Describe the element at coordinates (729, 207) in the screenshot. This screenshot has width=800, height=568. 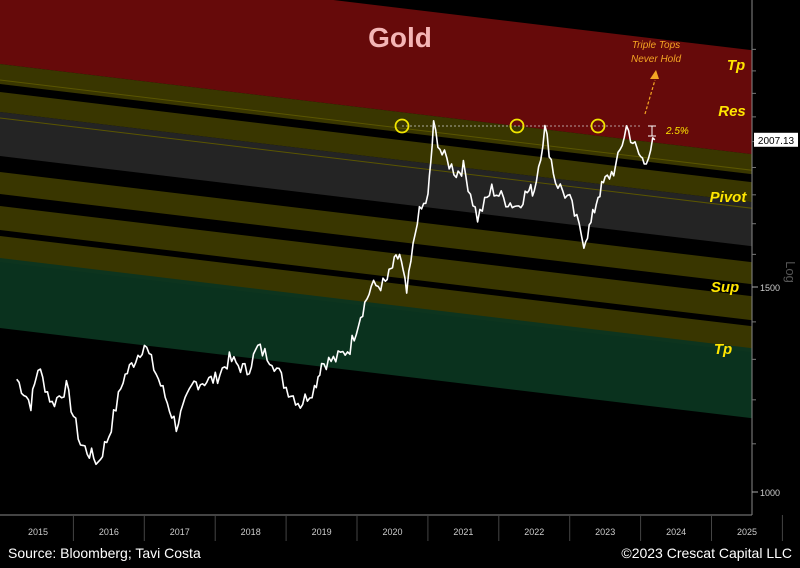
I see `zone-labels: Tp Res Pivot Sup Tp` at that location.